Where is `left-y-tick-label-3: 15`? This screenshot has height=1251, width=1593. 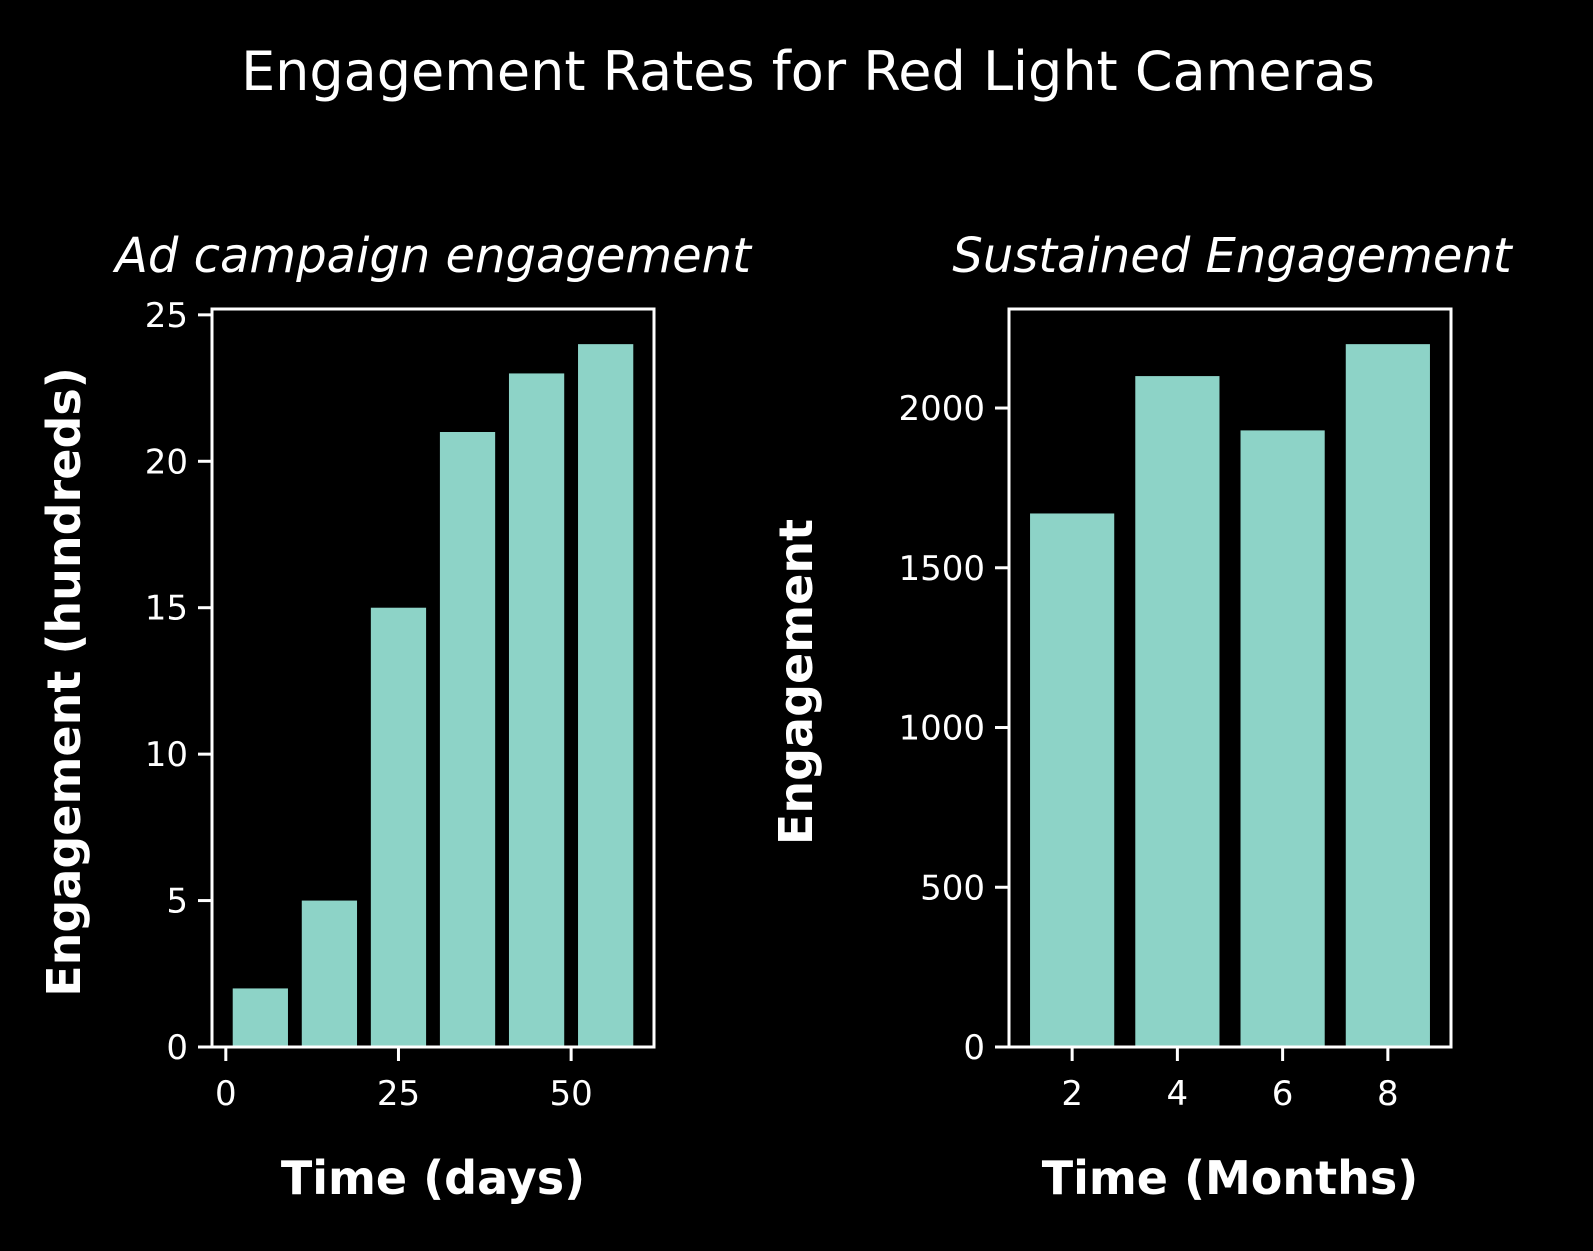 left-y-tick-label-3: 15 is located at coordinates (166, 609).